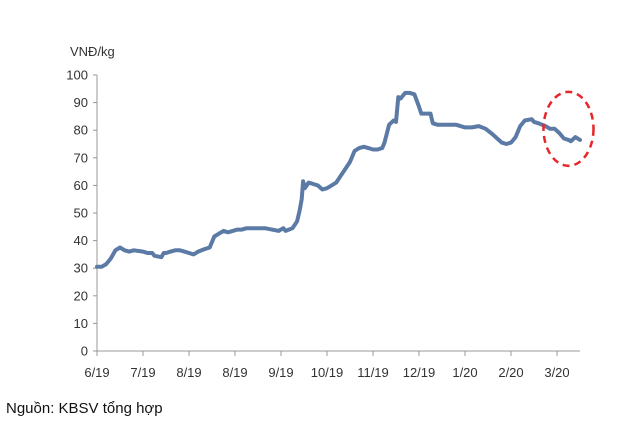 The image size is (640, 428). What do you see at coordinates (81, 185) in the screenshot?
I see `y-tick-label: 60` at bounding box center [81, 185].